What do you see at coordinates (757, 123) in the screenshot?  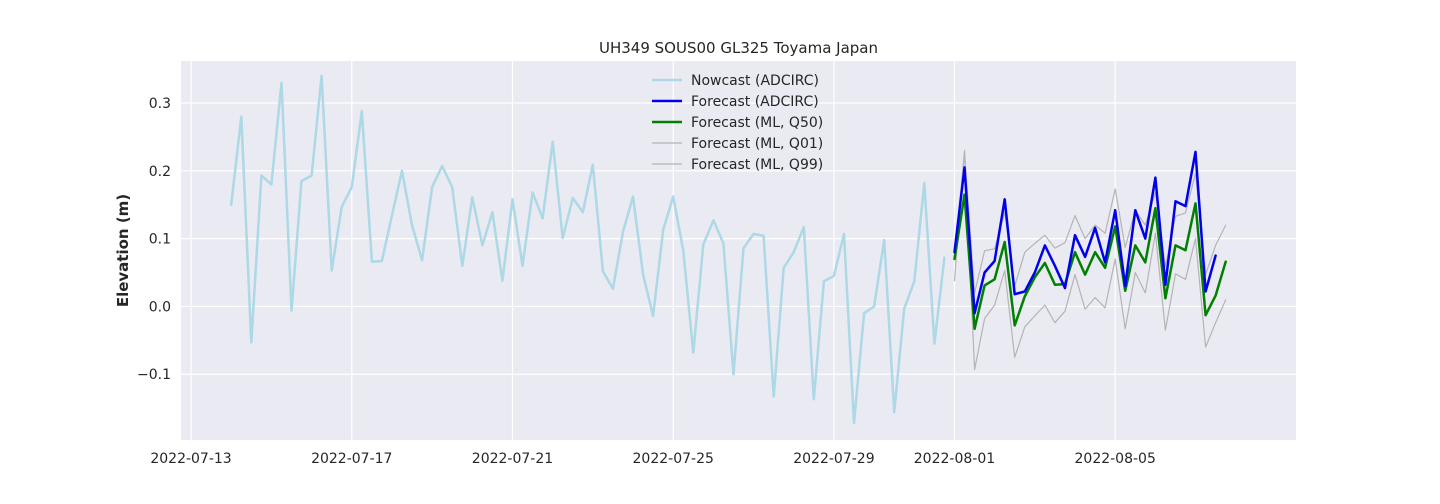 I see `legend-item-label: Forecast (ML, Q50)` at bounding box center [757, 123].